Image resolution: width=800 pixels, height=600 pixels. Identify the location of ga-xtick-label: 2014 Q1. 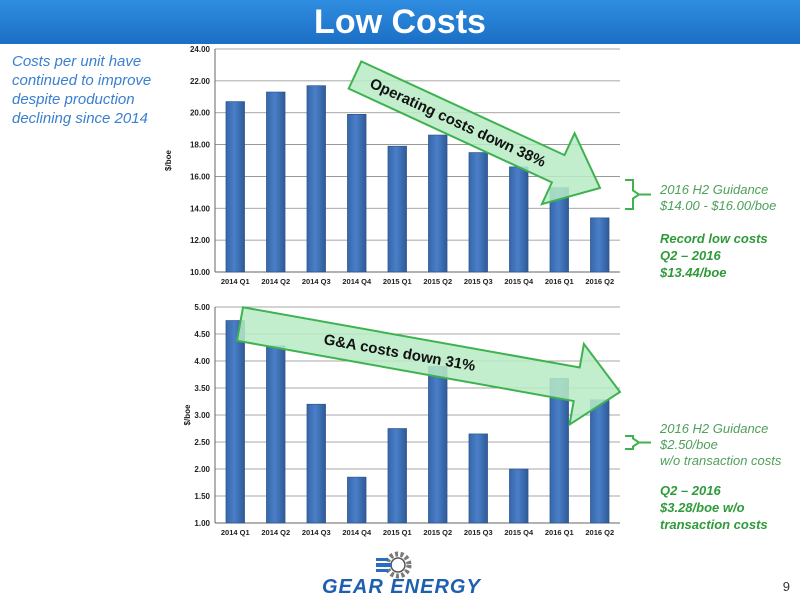
(235, 532).